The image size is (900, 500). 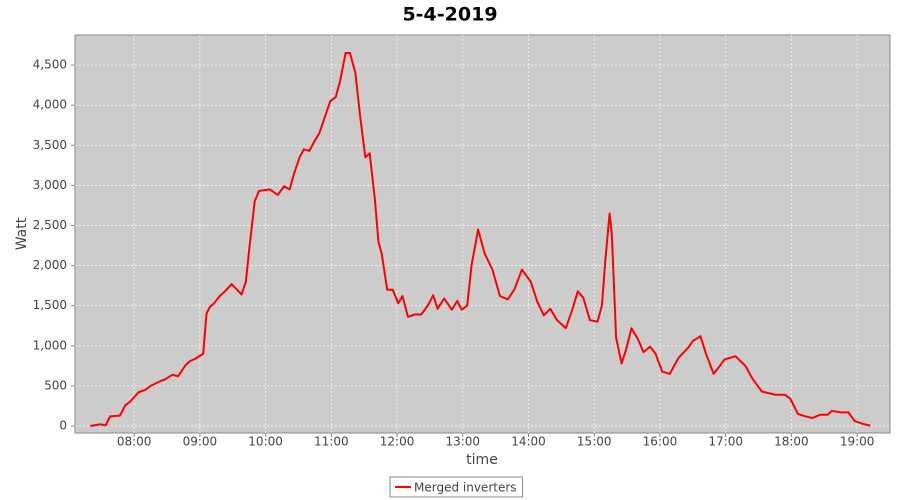 I want to click on y-tick-label: 1,500, so click(x=50, y=305).